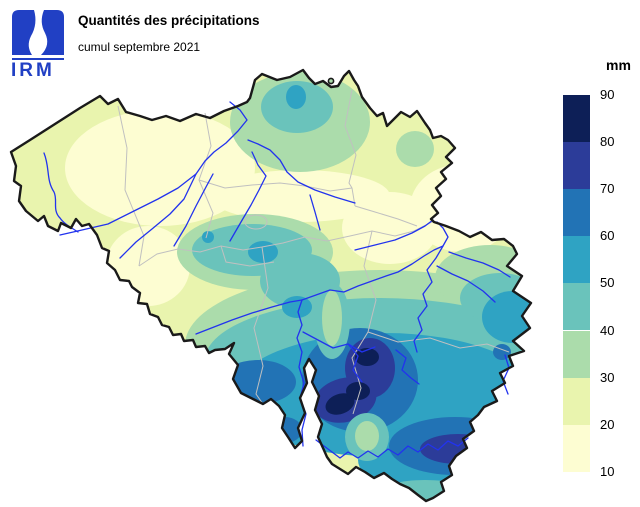 The image size is (640, 507). What do you see at coordinates (607, 424) in the screenshot?
I see `legend-tick-20: 20` at bounding box center [607, 424].